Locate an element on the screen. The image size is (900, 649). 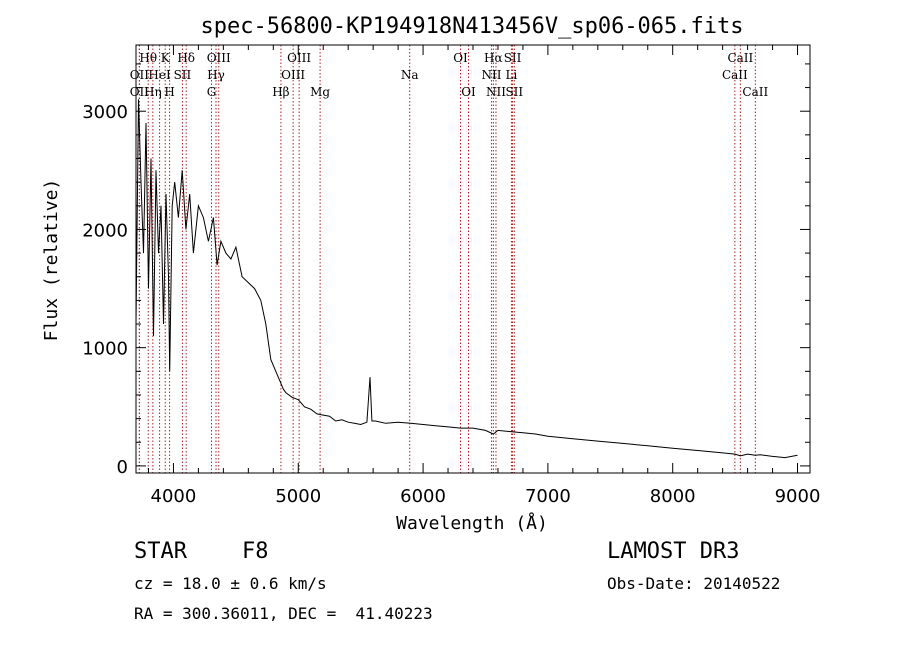
line-label: K is located at coordinates (166, 58).